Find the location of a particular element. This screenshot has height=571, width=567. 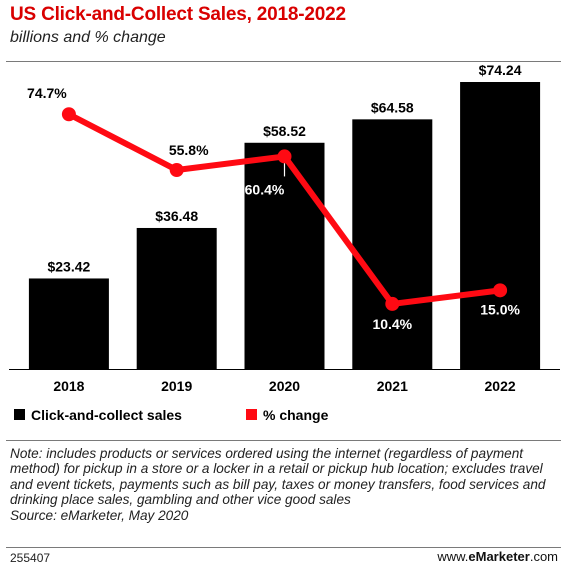

line-value-label-2019: 55.8% is located at coordinates (189, 150).